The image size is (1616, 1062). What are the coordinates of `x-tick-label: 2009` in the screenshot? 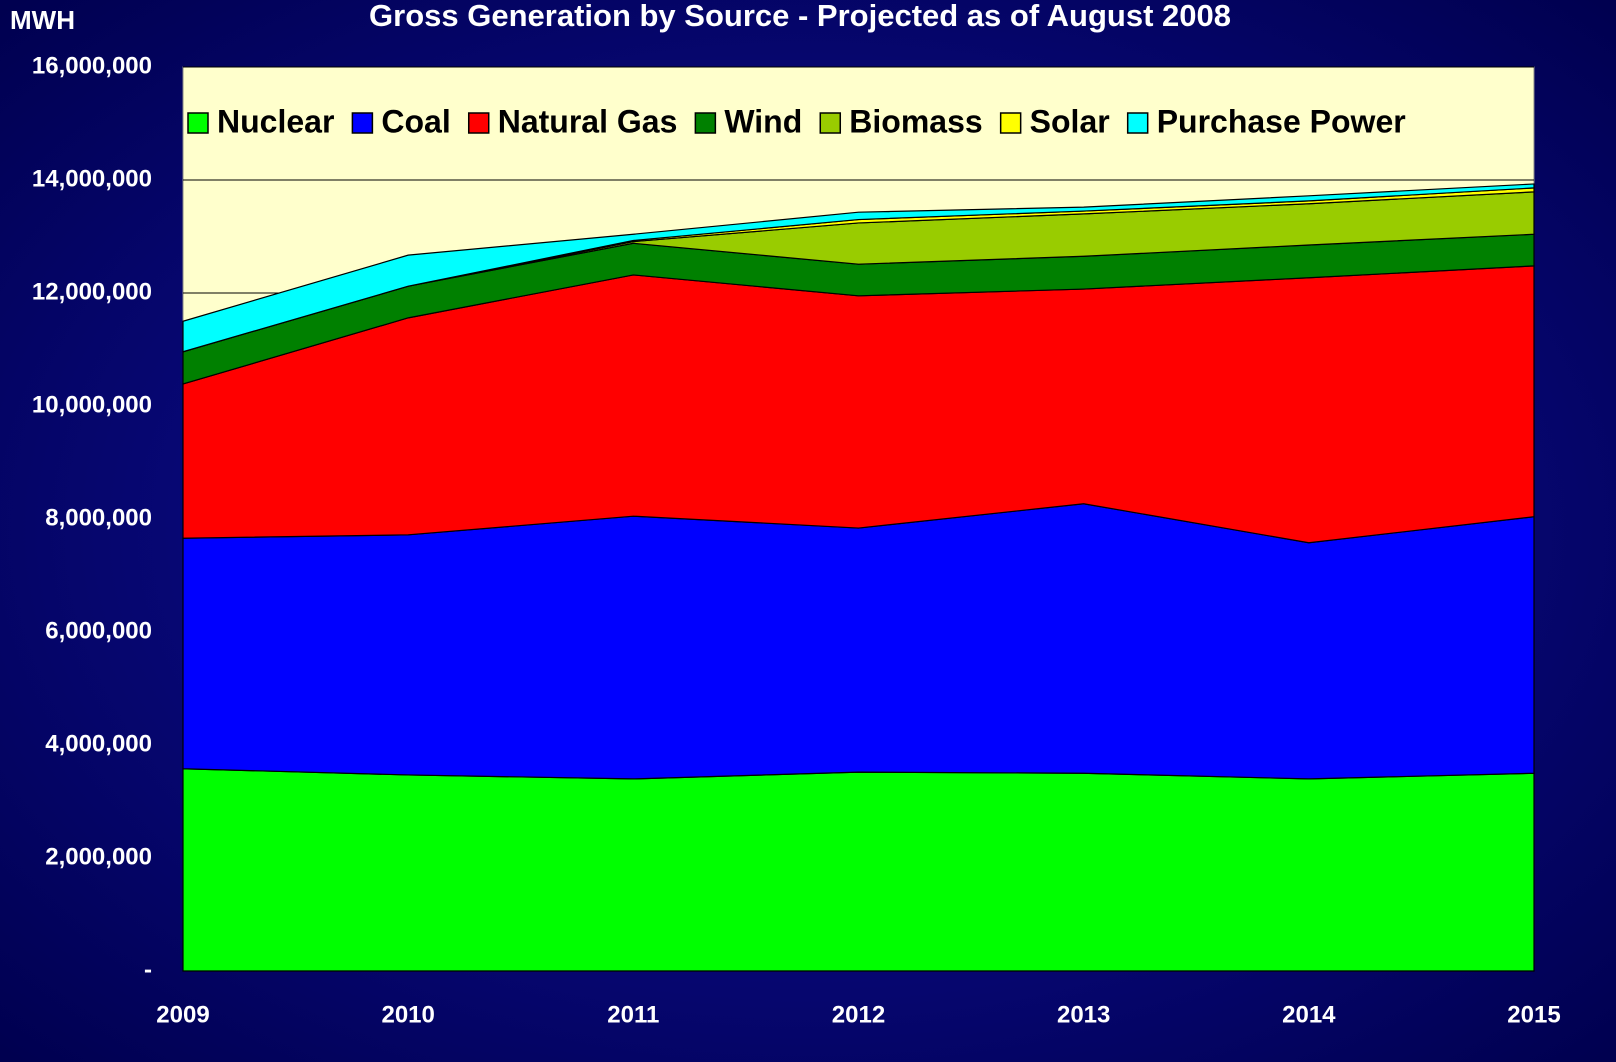 It's located at (182, 1014).